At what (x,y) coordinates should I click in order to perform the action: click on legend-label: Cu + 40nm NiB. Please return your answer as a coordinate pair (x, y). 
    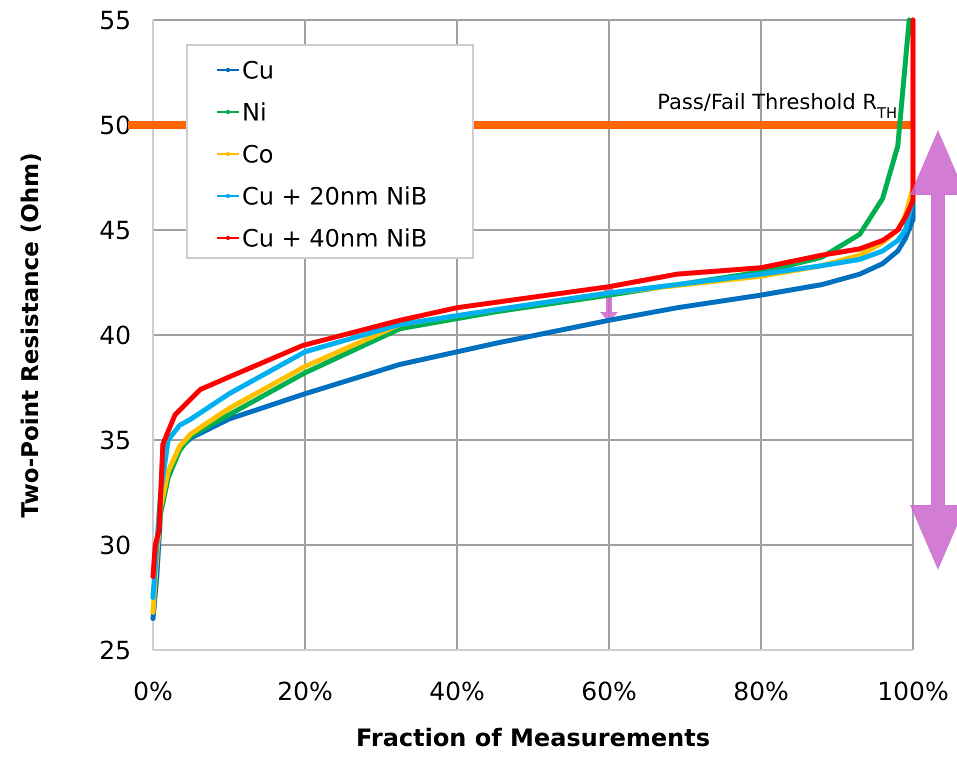
    Looking at the image, I should click on (335, 238).